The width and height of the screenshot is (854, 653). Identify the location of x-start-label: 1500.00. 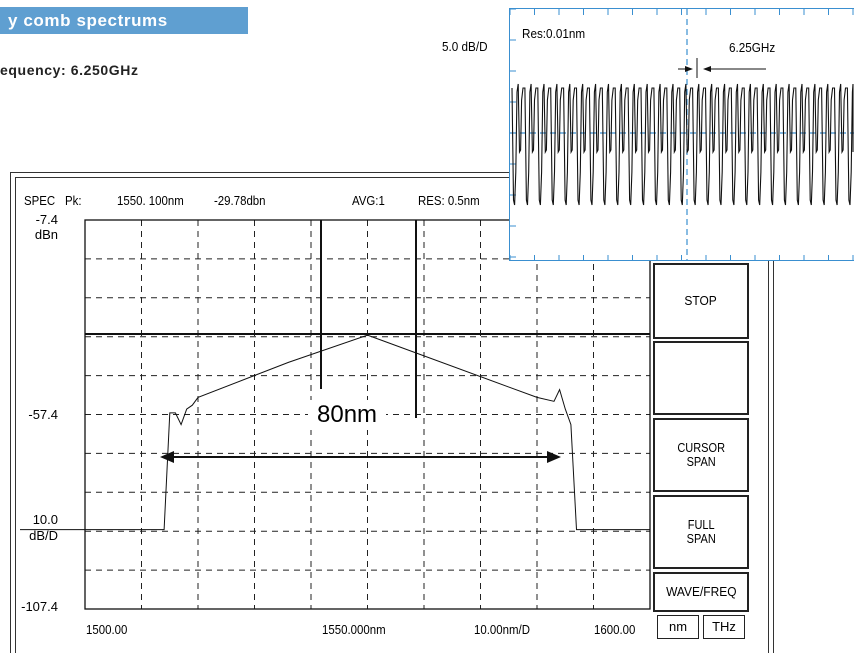
(107, 629).